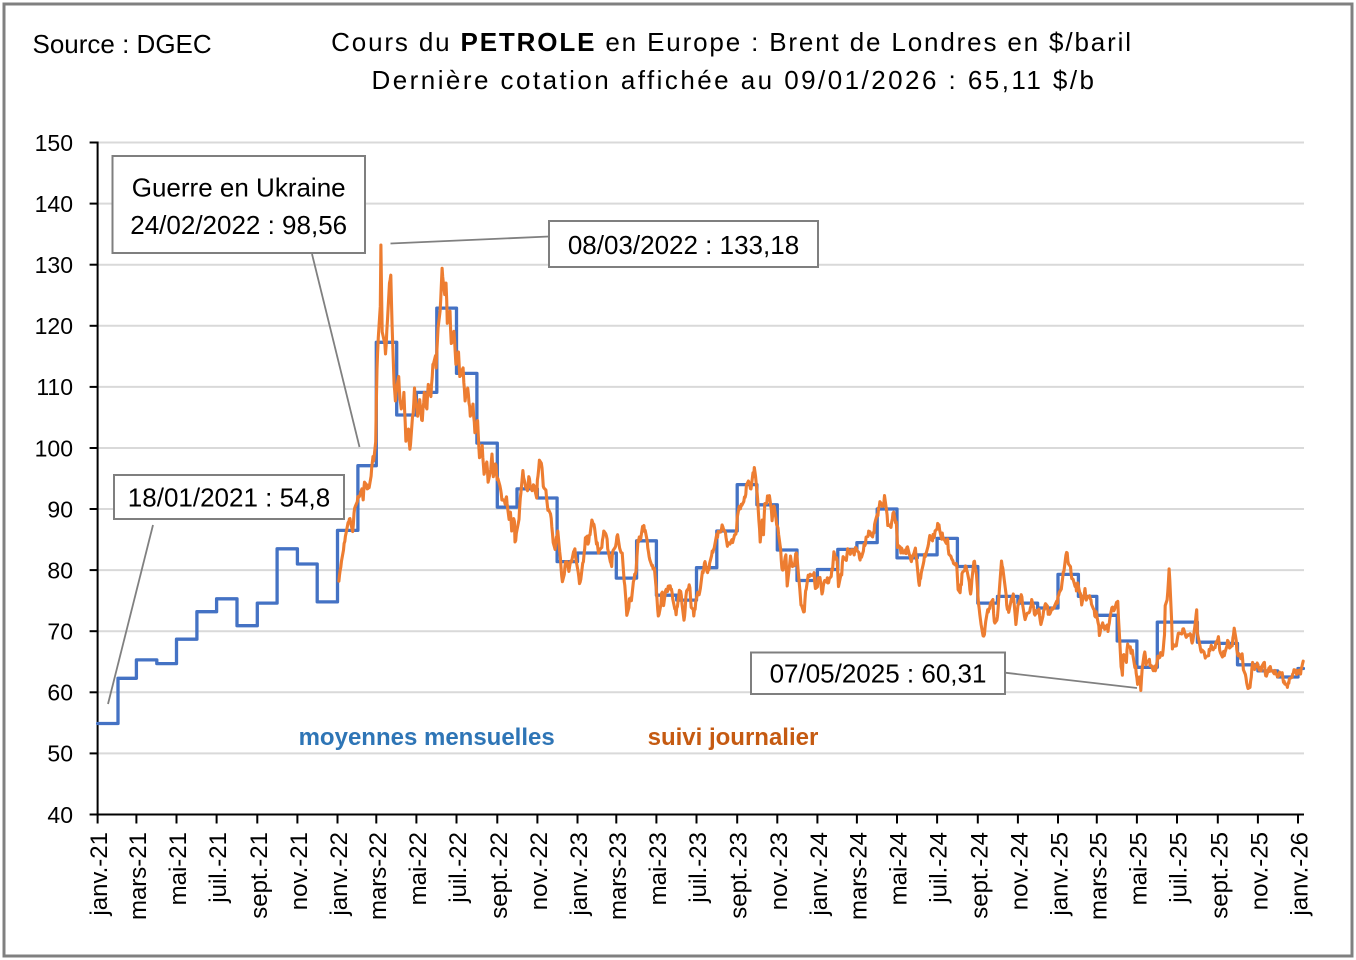  I want to click on svg-text: 80, so click(60, 570).